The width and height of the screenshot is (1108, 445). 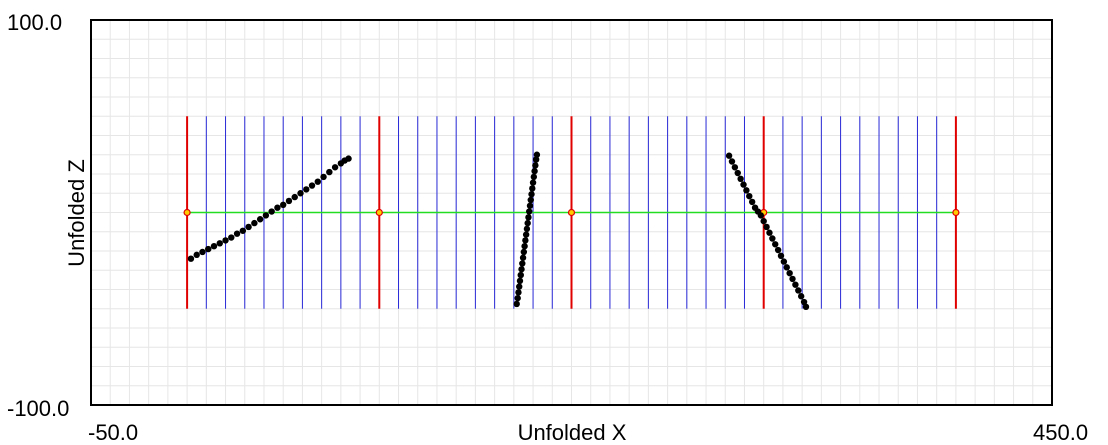 I want to click on x-tick-label-left: -50.0, so click(x=113, y=432).